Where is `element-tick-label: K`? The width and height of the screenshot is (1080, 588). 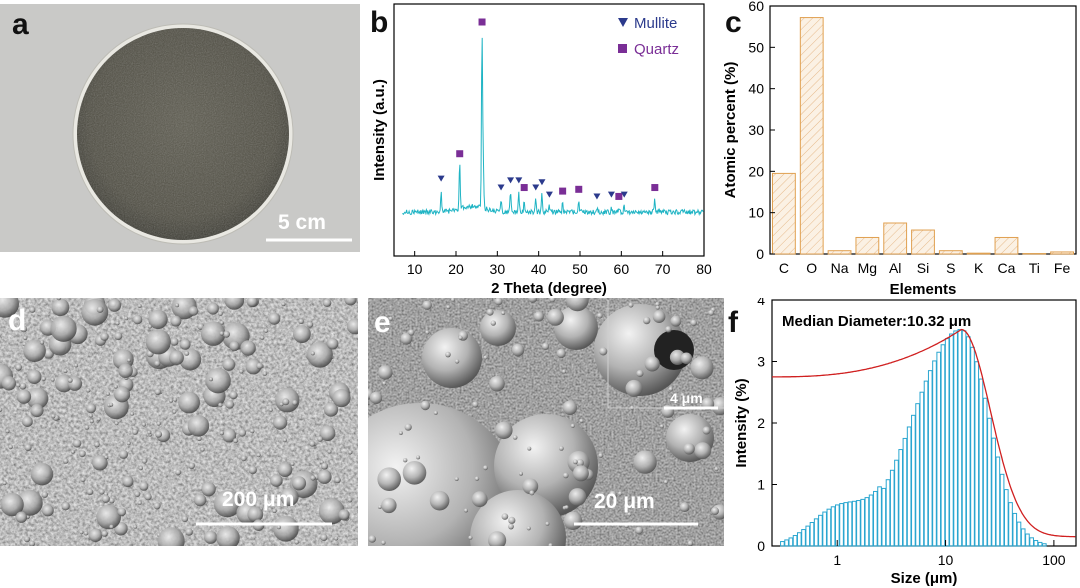
element-tick-label: K is located at coordinates (979, 268).